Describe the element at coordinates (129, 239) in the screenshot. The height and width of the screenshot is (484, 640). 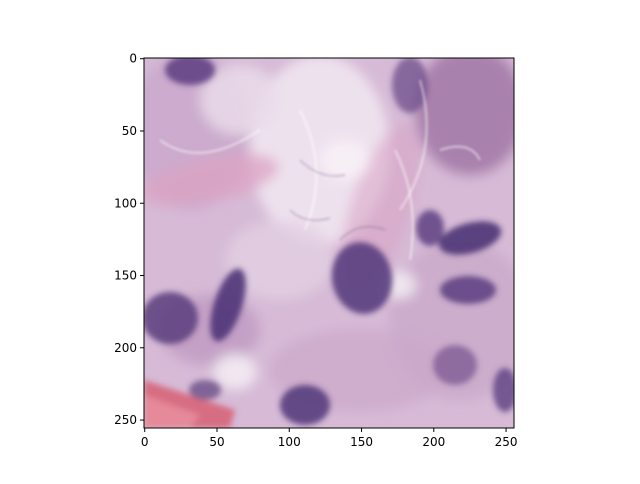
I see `y-axis: 0 50 100 150 200 250` at that location.